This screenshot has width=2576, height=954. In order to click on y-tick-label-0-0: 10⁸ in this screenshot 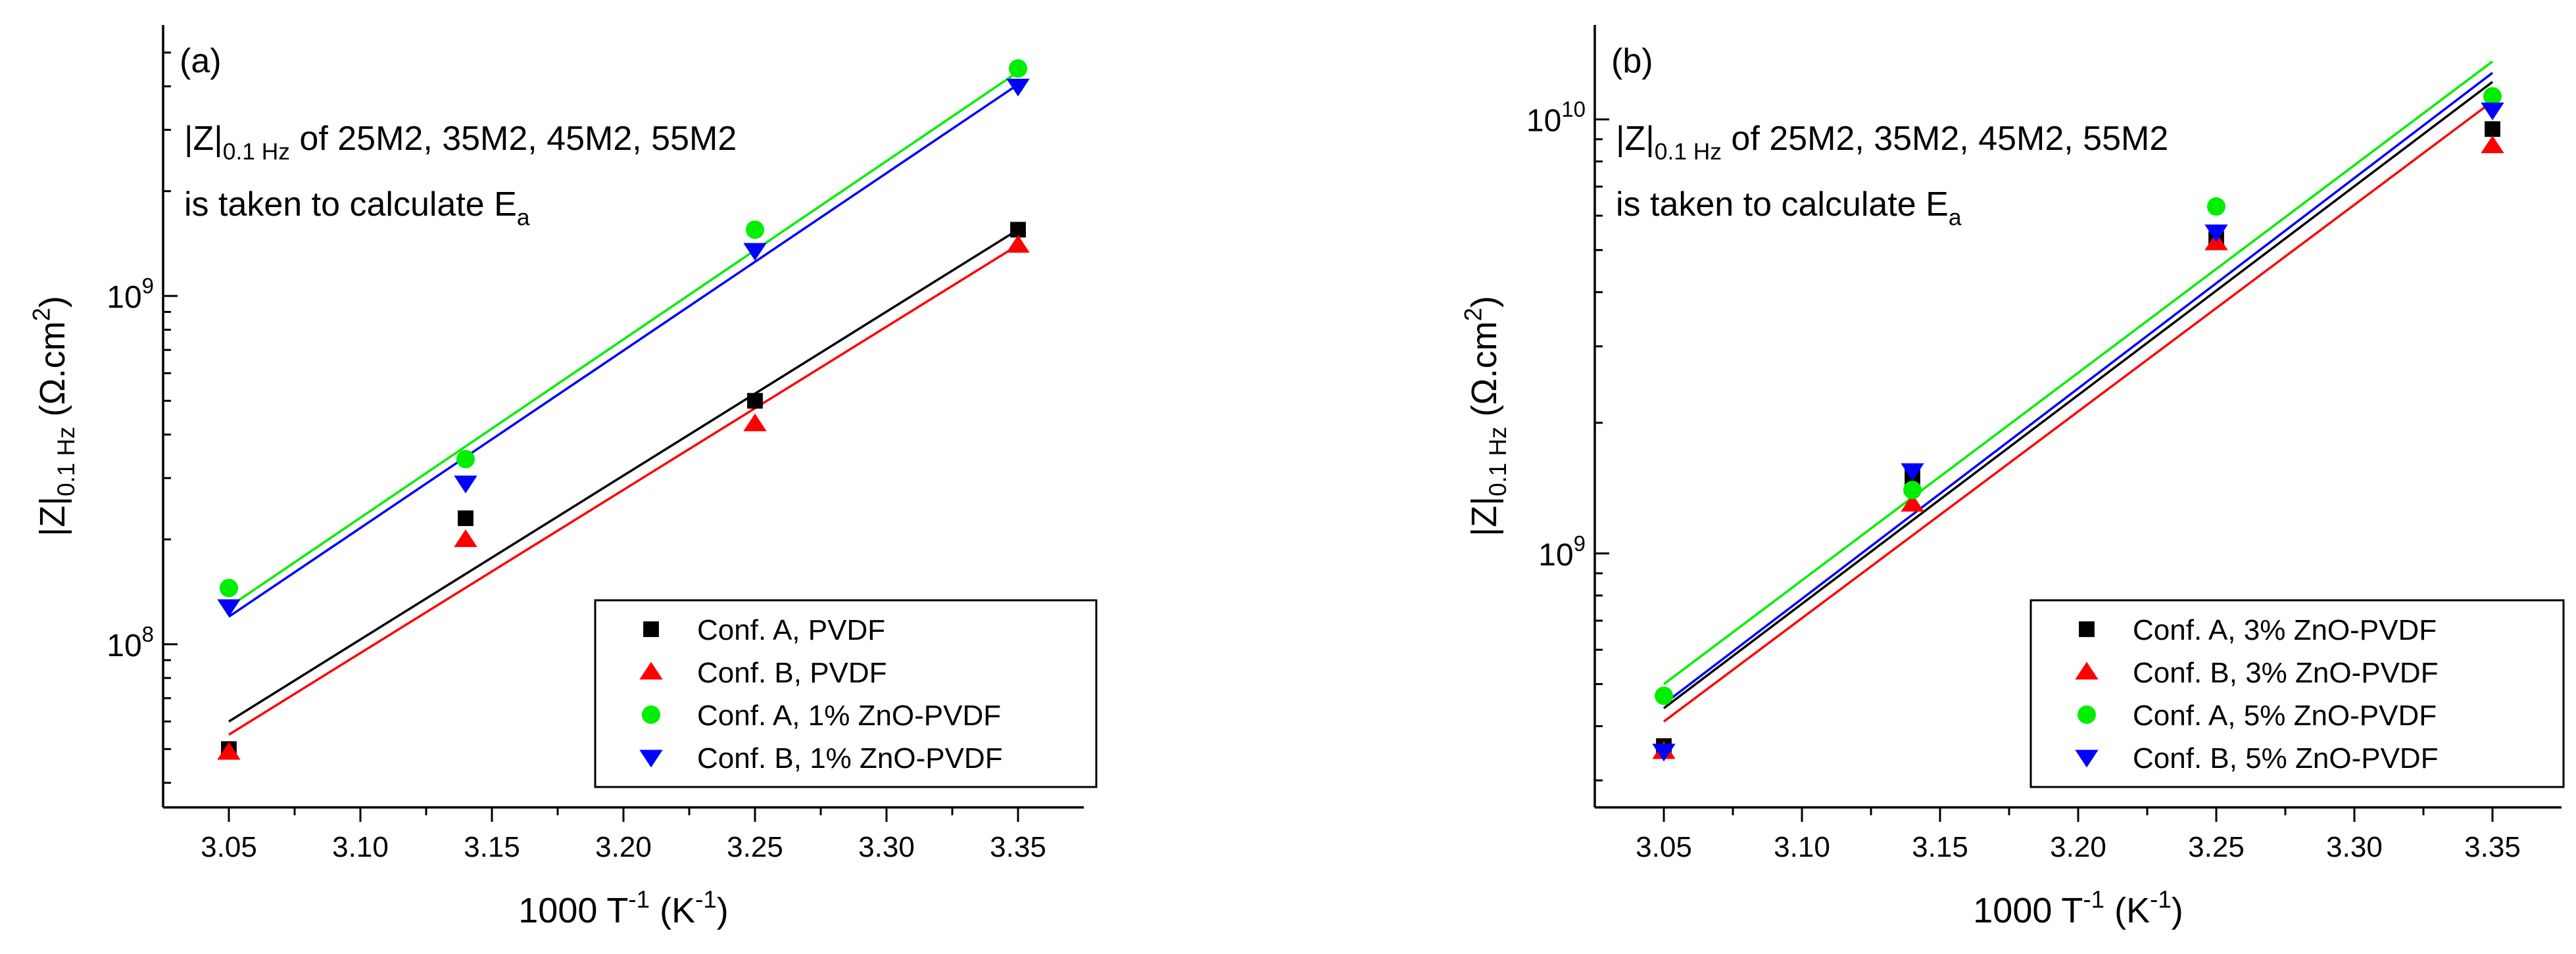, I will do `click(131, 642)`.